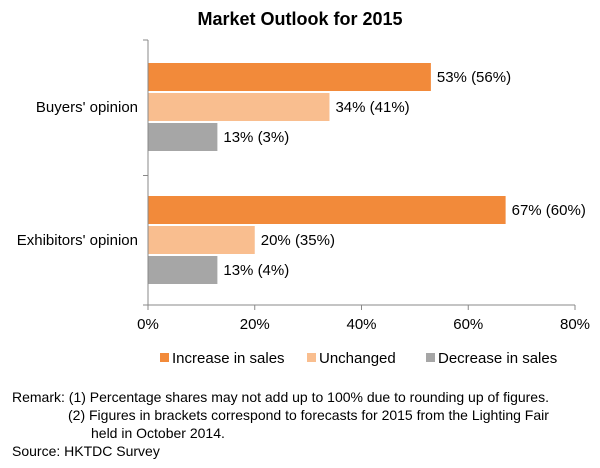 This screenshot has height=468, width=600. Describe the element at coordinates (87, 107) in the screenshot. I see `category-label-buyers-opinion: Buyers' opinion` at that location.